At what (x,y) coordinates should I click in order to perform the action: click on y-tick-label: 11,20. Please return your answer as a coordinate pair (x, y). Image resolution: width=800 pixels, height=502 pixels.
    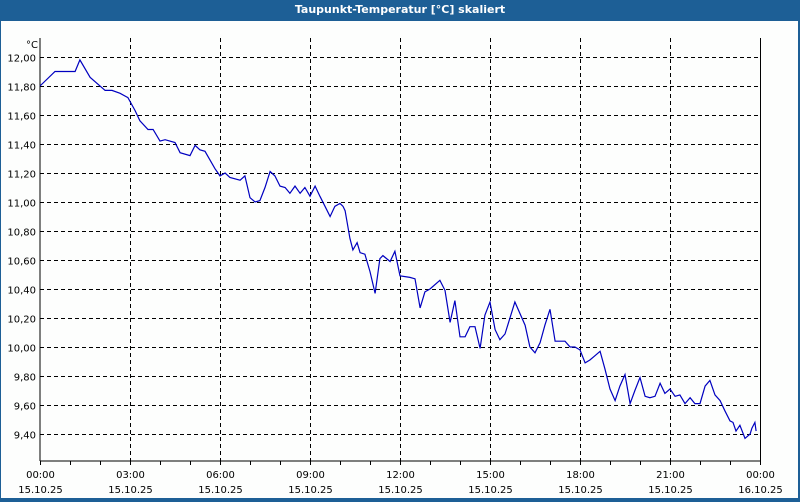
    Looking at the image, I should click on (21, 175).